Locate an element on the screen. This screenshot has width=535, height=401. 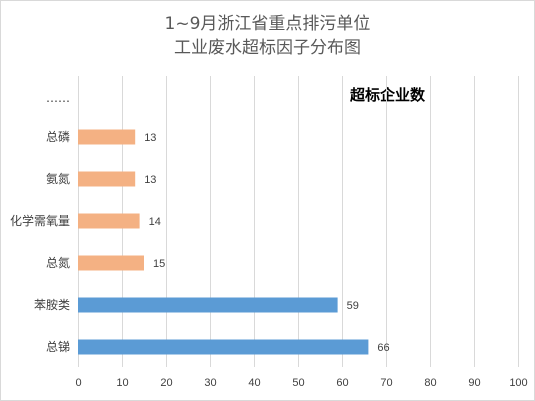
x-tick-label: 0 is located at coordinates (78, 383).